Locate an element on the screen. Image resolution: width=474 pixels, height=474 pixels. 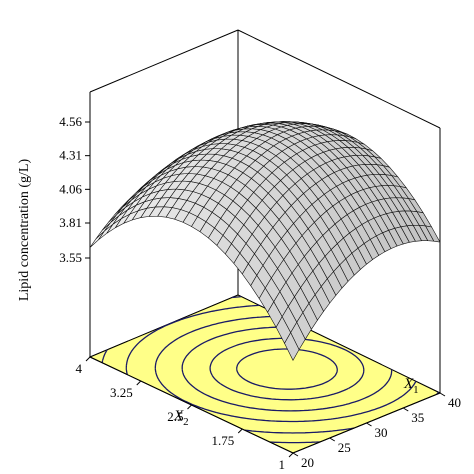
x2-tick-label: 1 is located at coordinates (282, 464).